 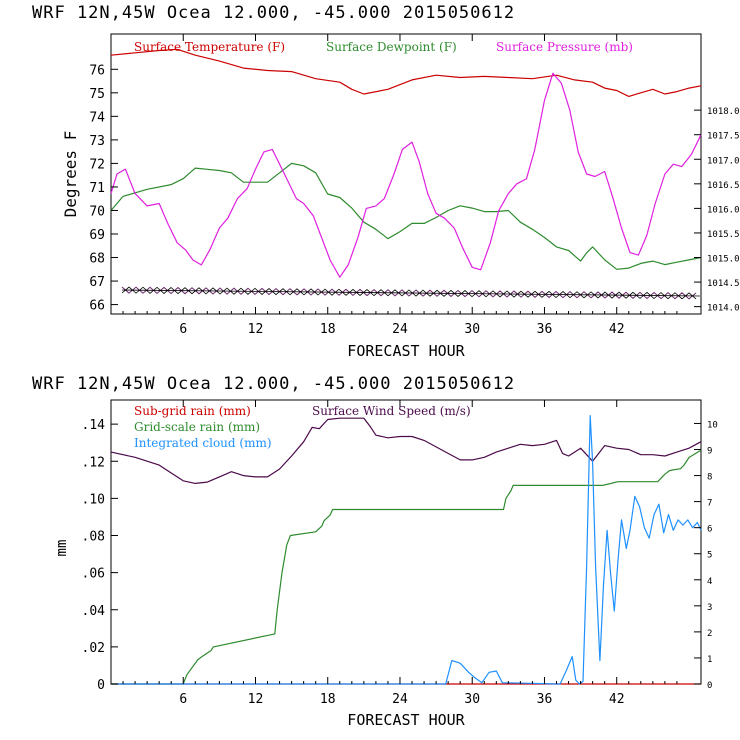 What do you see at coordinates (723, 260) in the screenshot?
I see `y2-tick-label: 1015.0` at bounding box center [723, 260].